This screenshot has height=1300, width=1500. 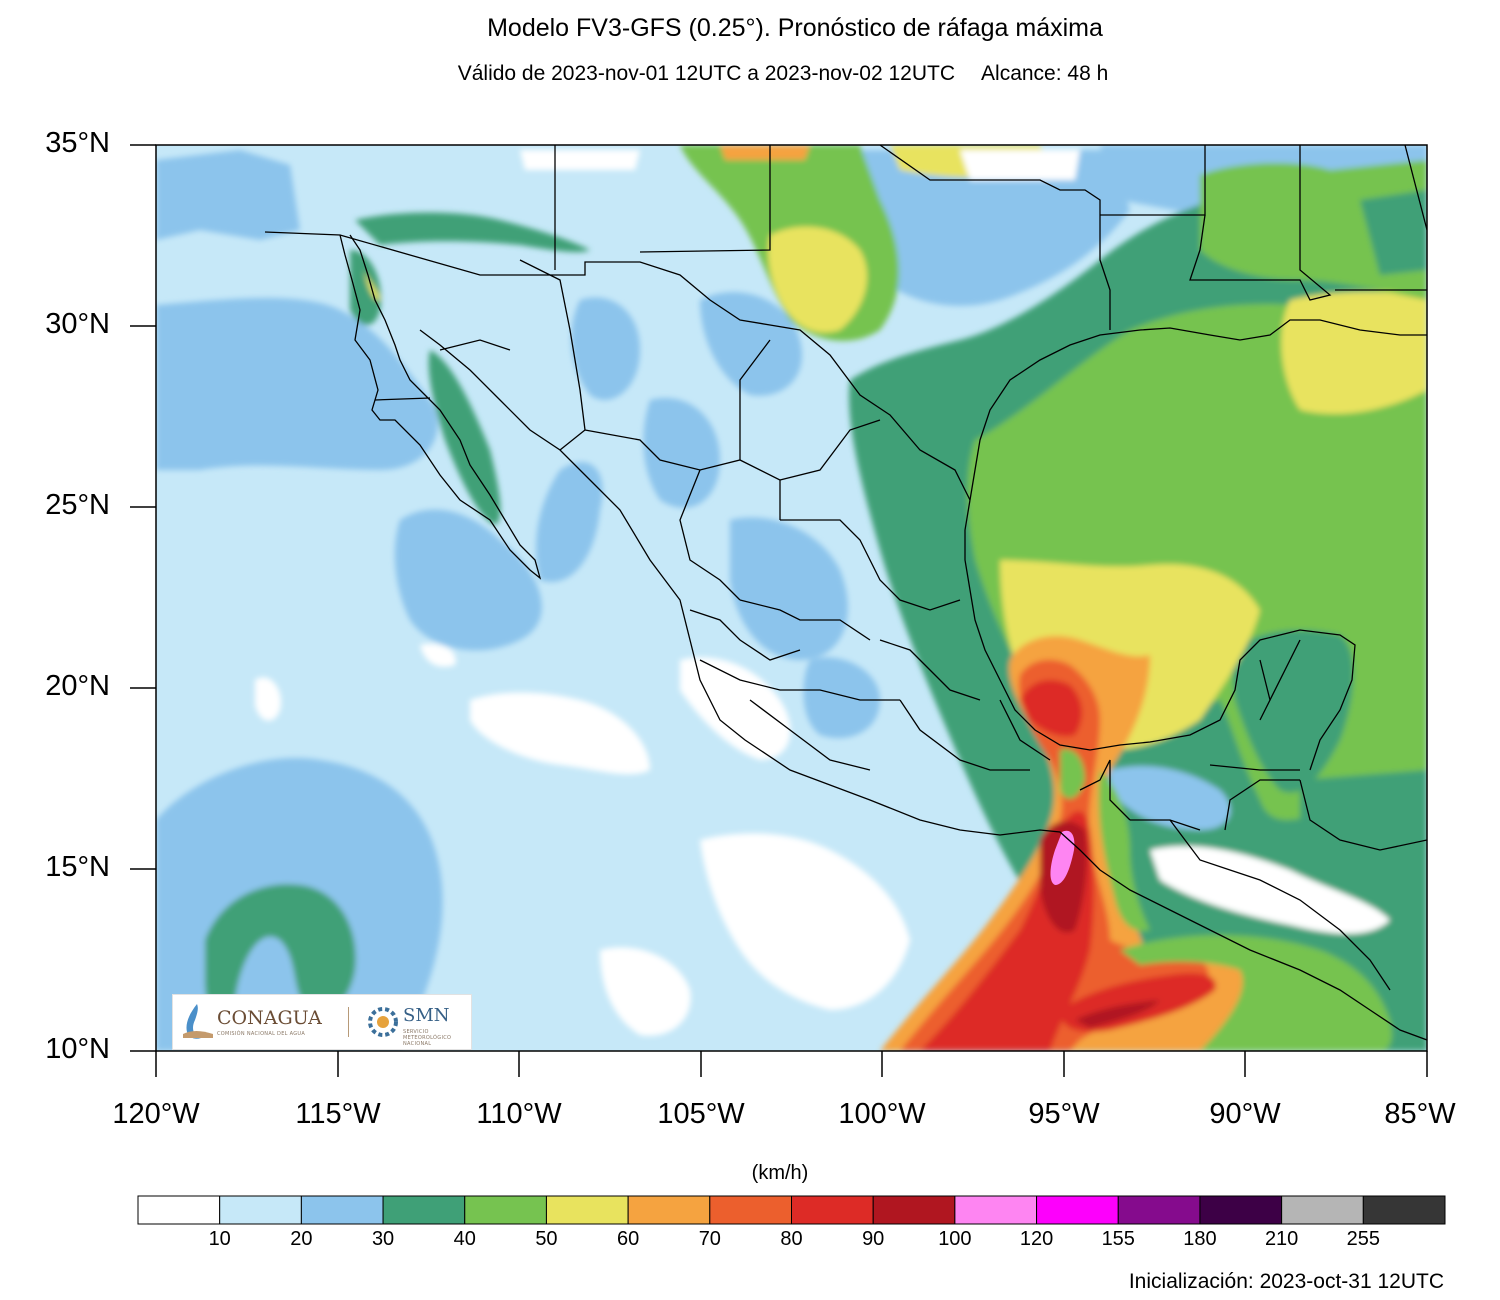 What do you see at coordinates (301, 1239) in the screenshot?
I see `colorbar-label: 20` at bounding box center [301, 1239].